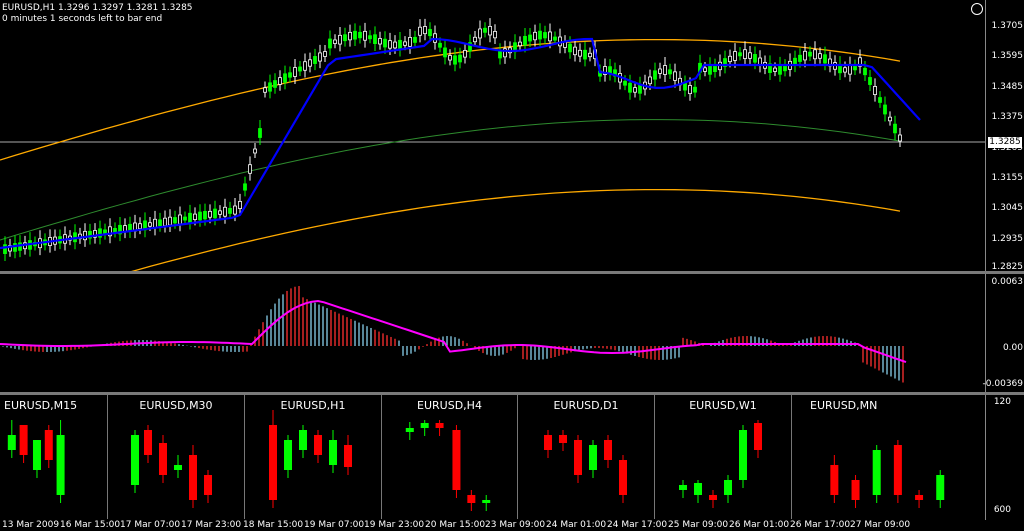 Image resolution: width=1024 pixels, height=531 pixels. I want to click on timeframe-title: EURUSD,H1, so click(313, 405).